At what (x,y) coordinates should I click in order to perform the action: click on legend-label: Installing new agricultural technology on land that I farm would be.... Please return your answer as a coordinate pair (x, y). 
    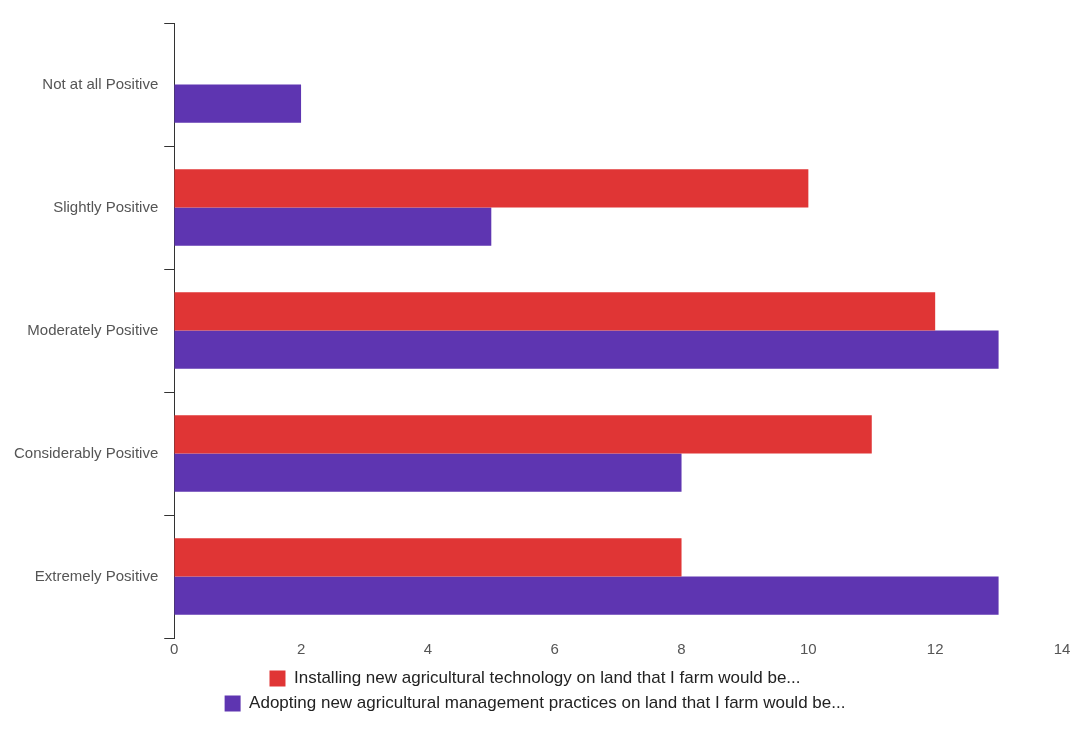
    Looking at the image, I should click on (547, 678).